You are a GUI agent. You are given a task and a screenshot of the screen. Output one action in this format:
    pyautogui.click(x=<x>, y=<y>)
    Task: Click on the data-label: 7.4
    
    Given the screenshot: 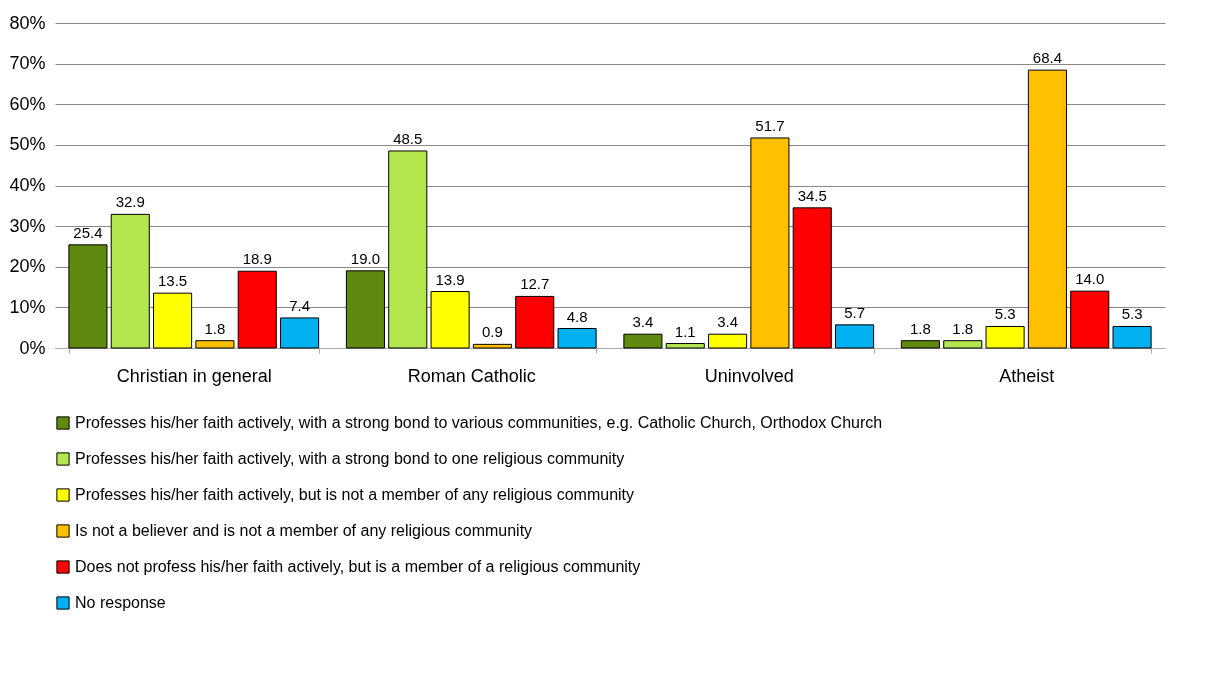 What is the action you would take?
    pyautogui.click(x=300, y=305)
    